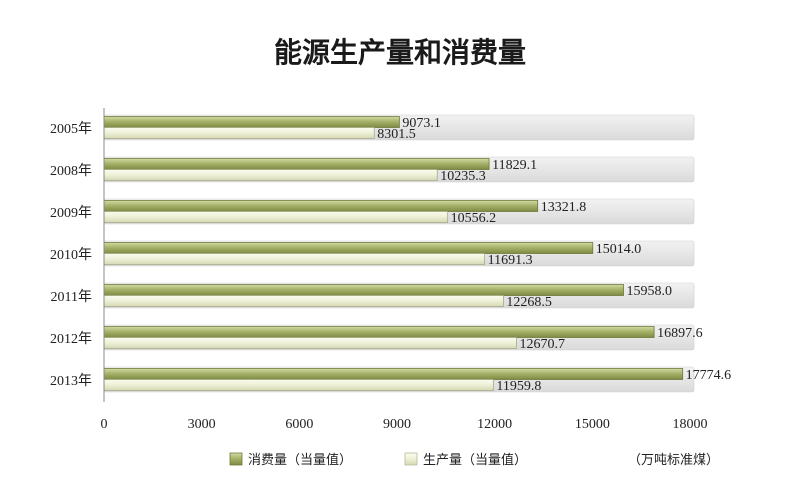  I want to click on x-tick-label: 18000, so click(690, 424).